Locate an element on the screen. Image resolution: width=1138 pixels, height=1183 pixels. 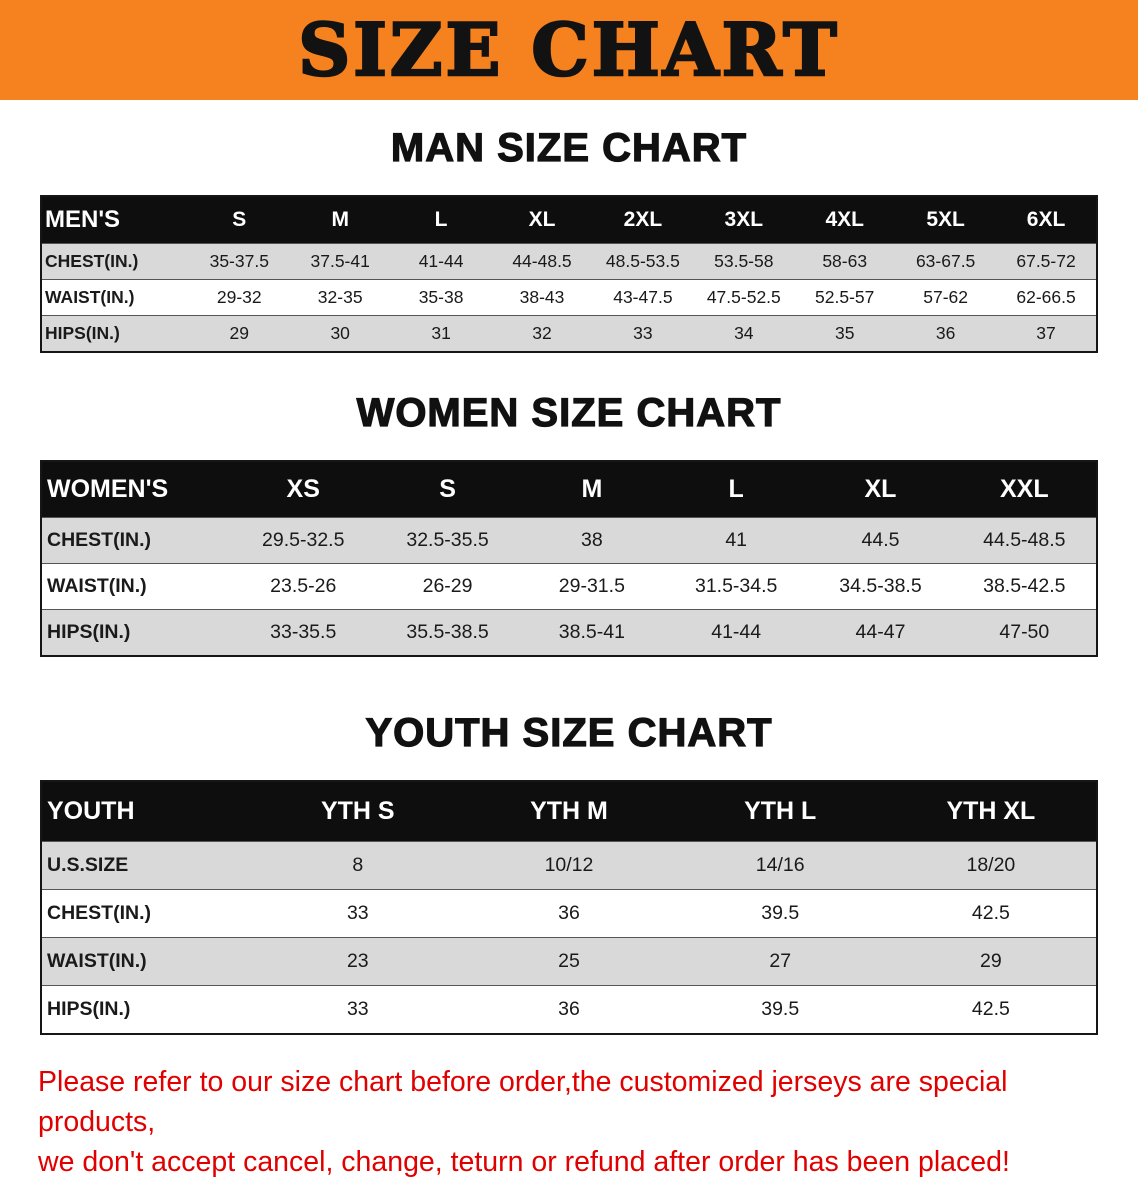
size-value-cell: 44.5-48.5 is located at coordinates (1024, 540).